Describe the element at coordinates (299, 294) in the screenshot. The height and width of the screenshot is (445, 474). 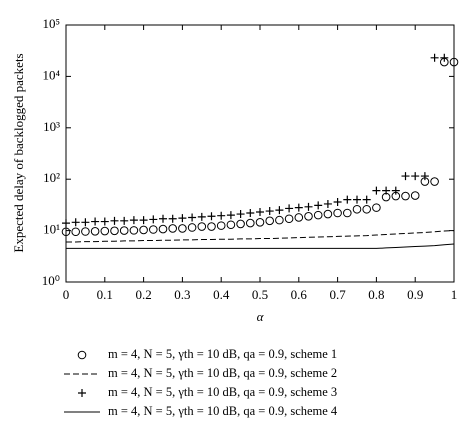
I see `x-tick-label: 0.6` at that location.